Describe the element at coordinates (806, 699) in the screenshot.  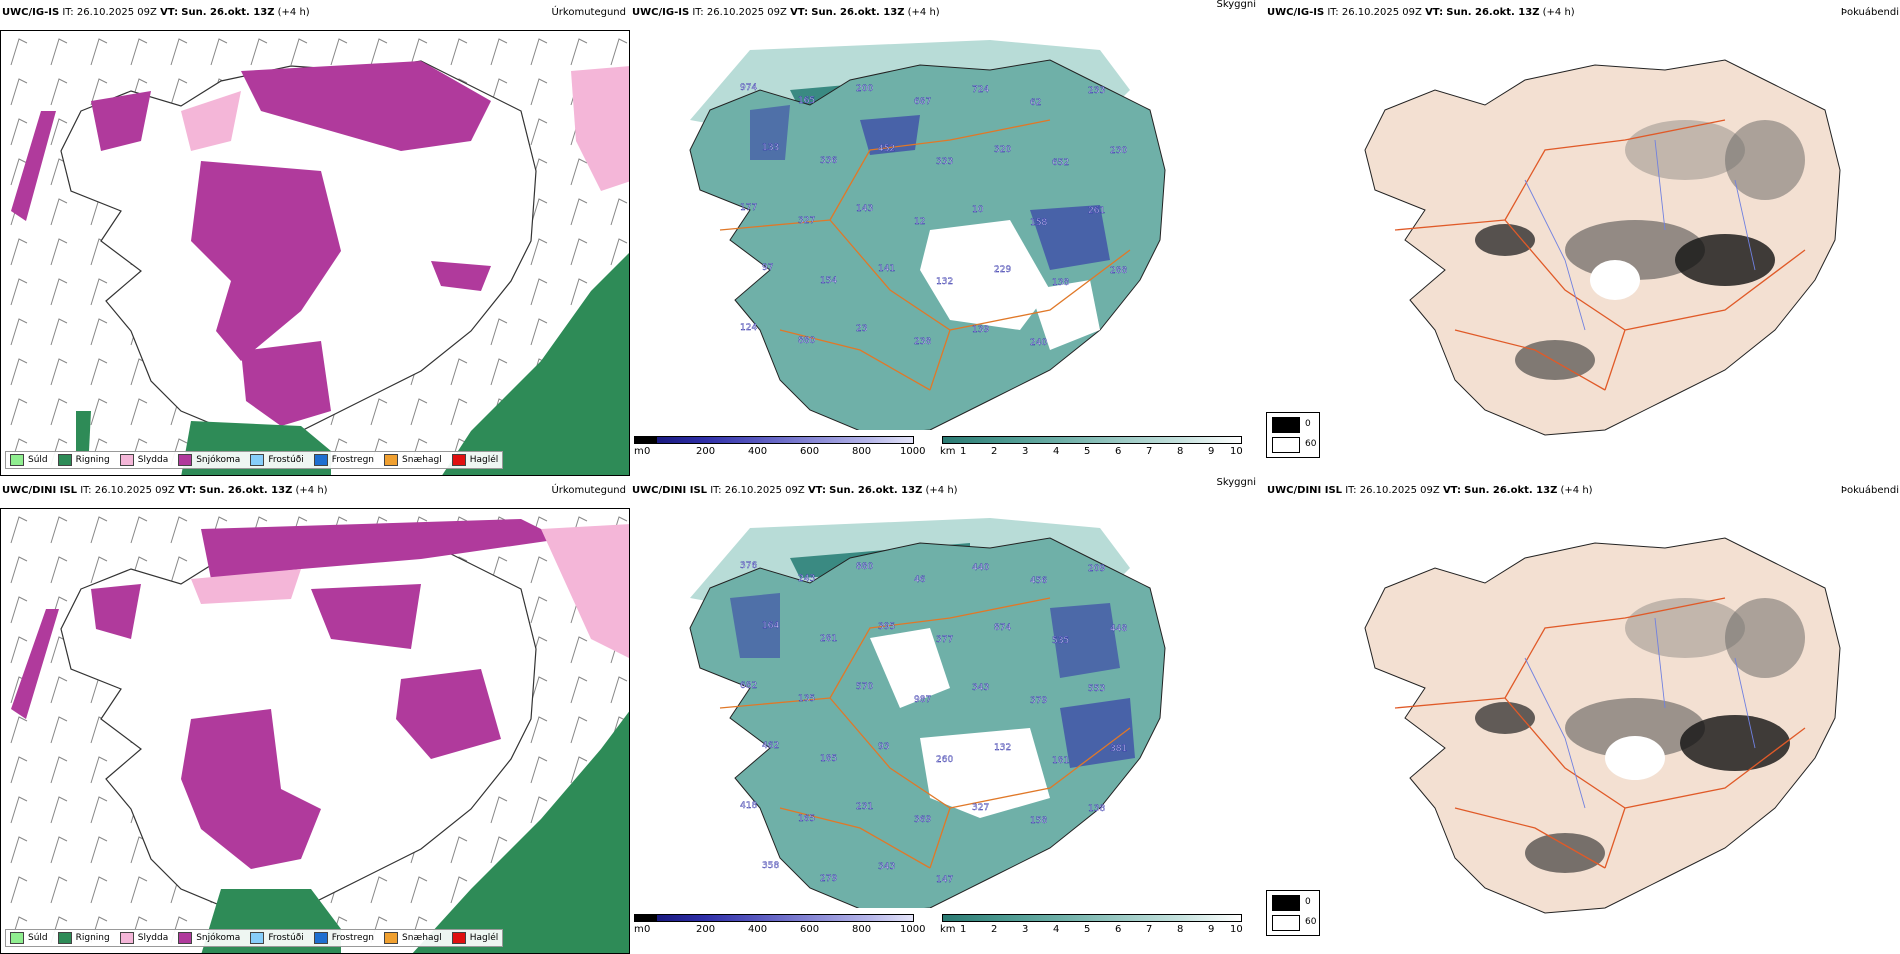
I see `cloud-base-value: 135` at that location.